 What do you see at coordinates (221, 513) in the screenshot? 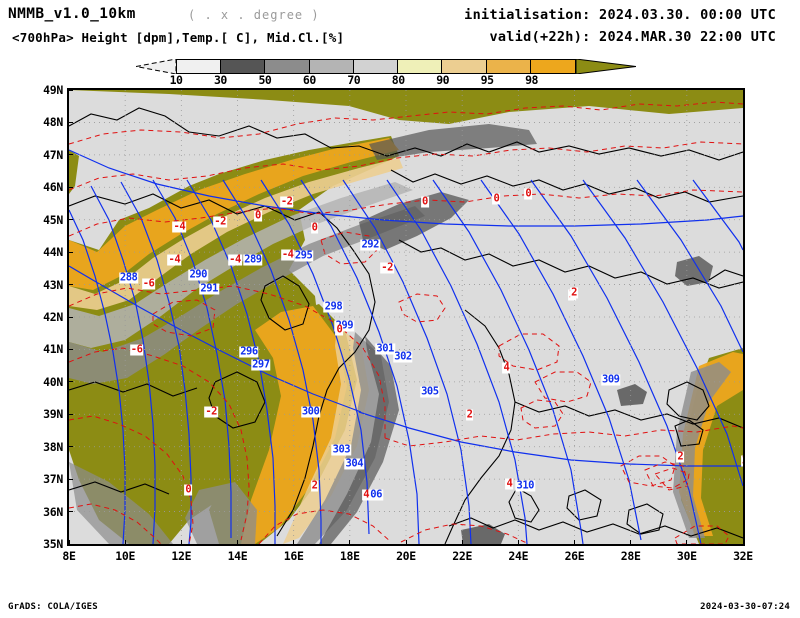
I see `cloud-fill-grey-south-italy` at bounding box center [221, 513].